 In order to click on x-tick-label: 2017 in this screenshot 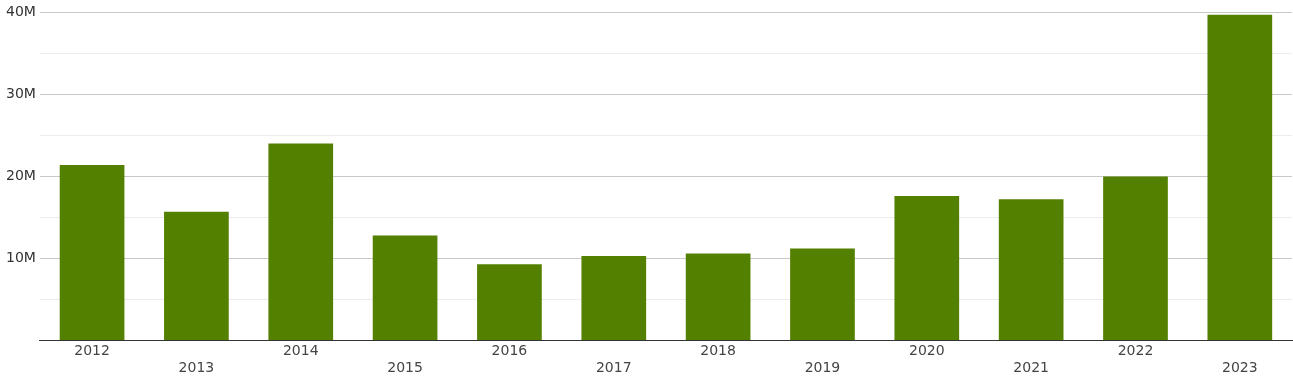, I will do `click(613, 367)`.